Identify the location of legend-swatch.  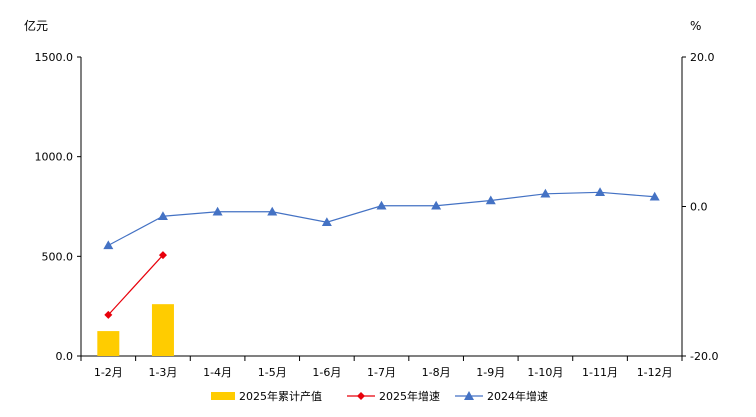
(223, 396).